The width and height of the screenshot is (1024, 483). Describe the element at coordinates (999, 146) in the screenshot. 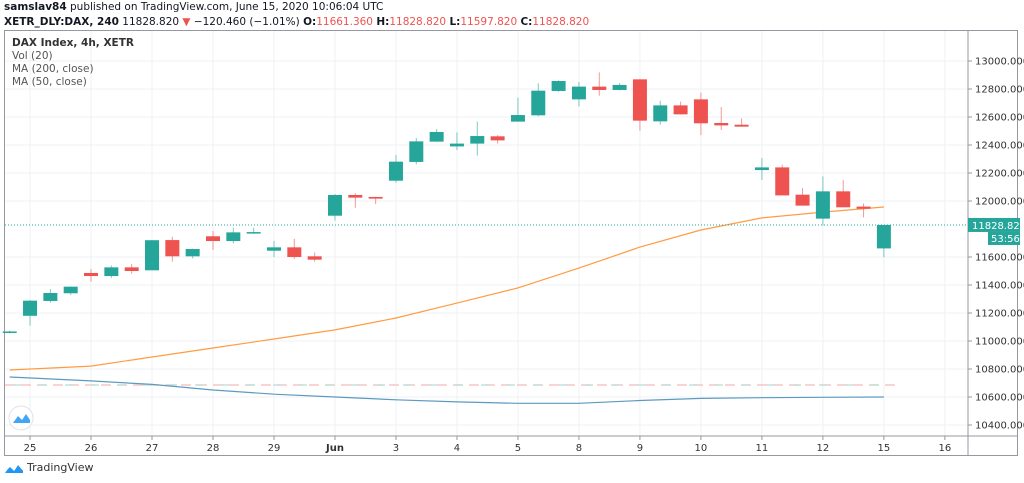

I see `price-tick-label: 12400.000` at that location.